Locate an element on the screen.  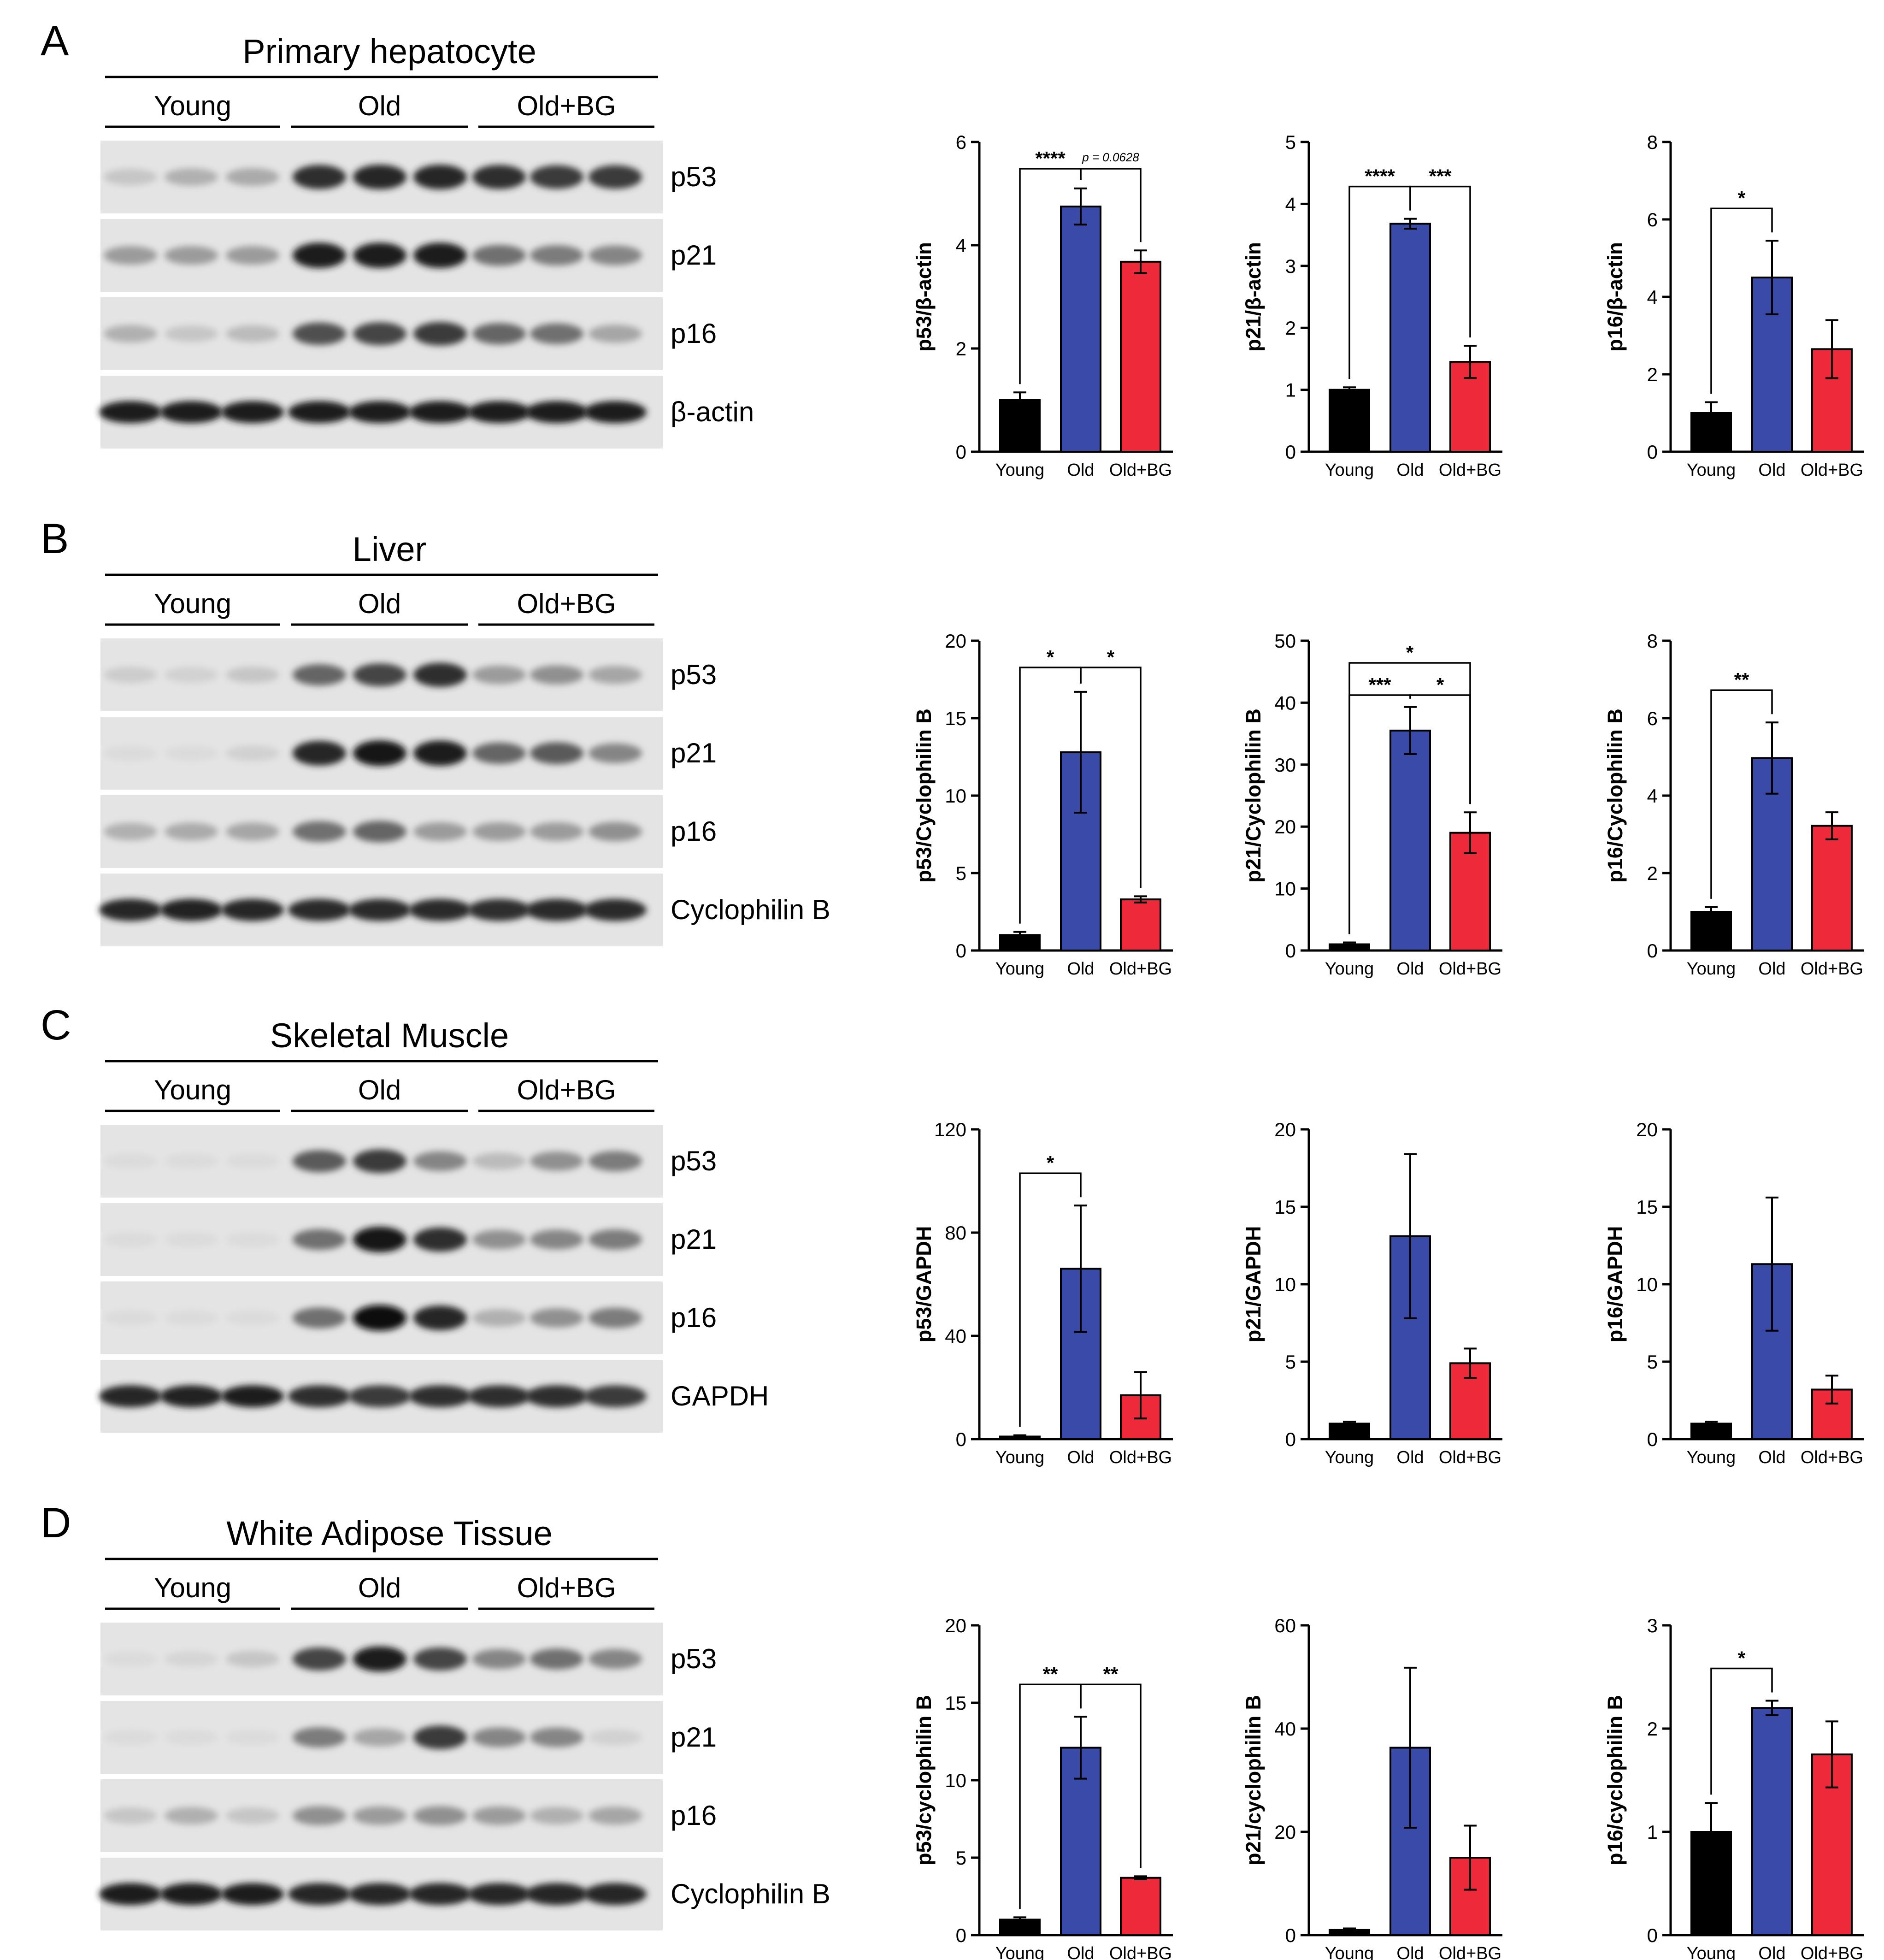
group-label: Old+BG is located at coordinates (566, 1089).